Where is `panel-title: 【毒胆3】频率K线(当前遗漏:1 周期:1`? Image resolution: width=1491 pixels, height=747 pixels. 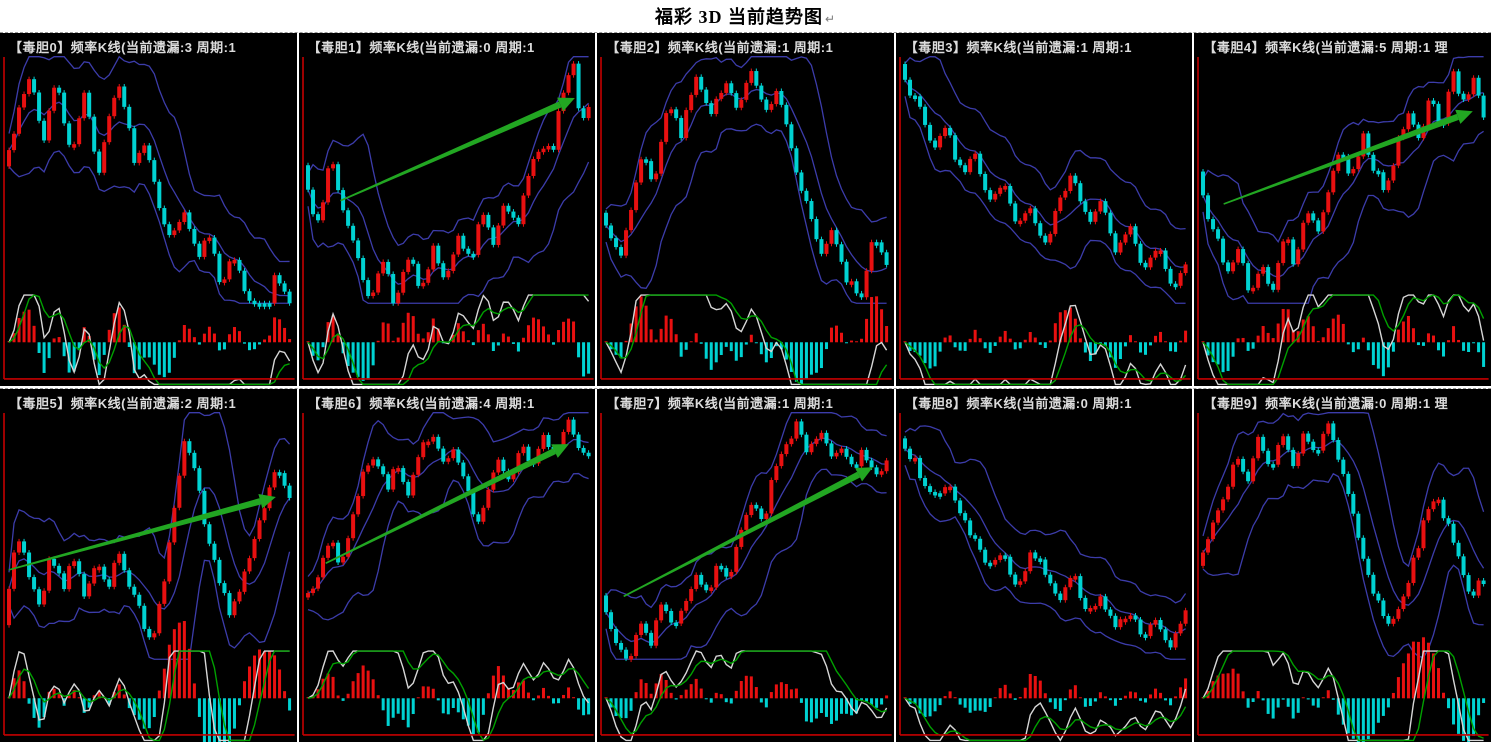 panel-title: 【毒胆3】频率K线(当前遗漏:1 周期:1 is located at coordinates (1018, 47).